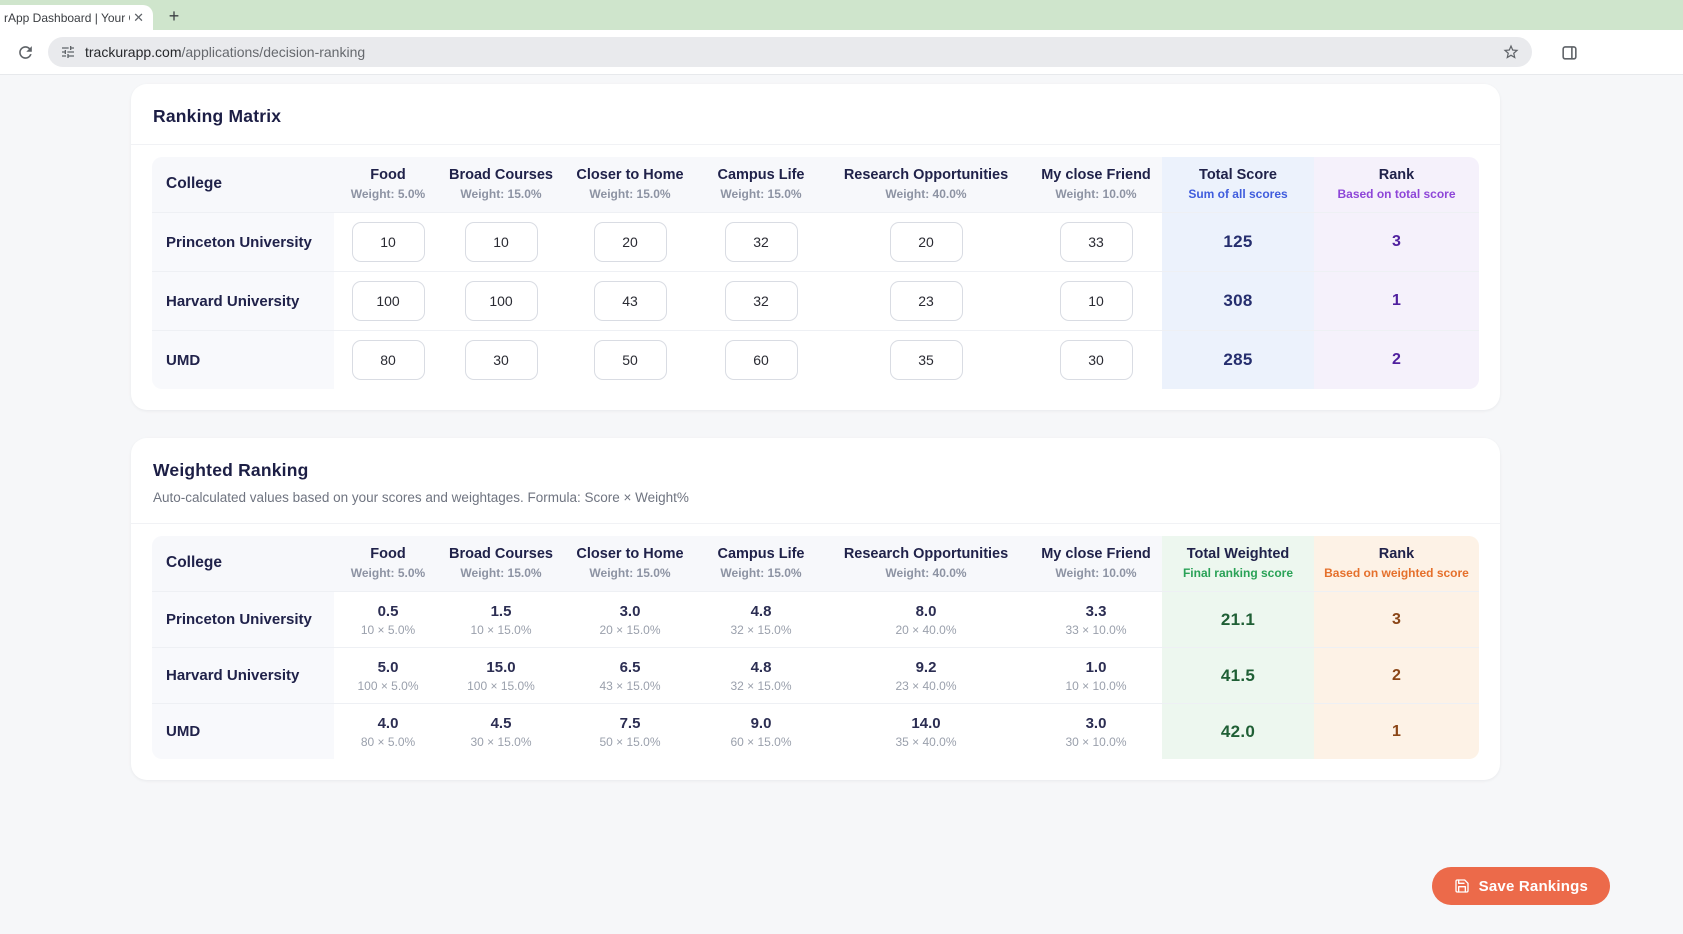  I want to click on total-weighted-cell: 42.0, so click(1238, 731).